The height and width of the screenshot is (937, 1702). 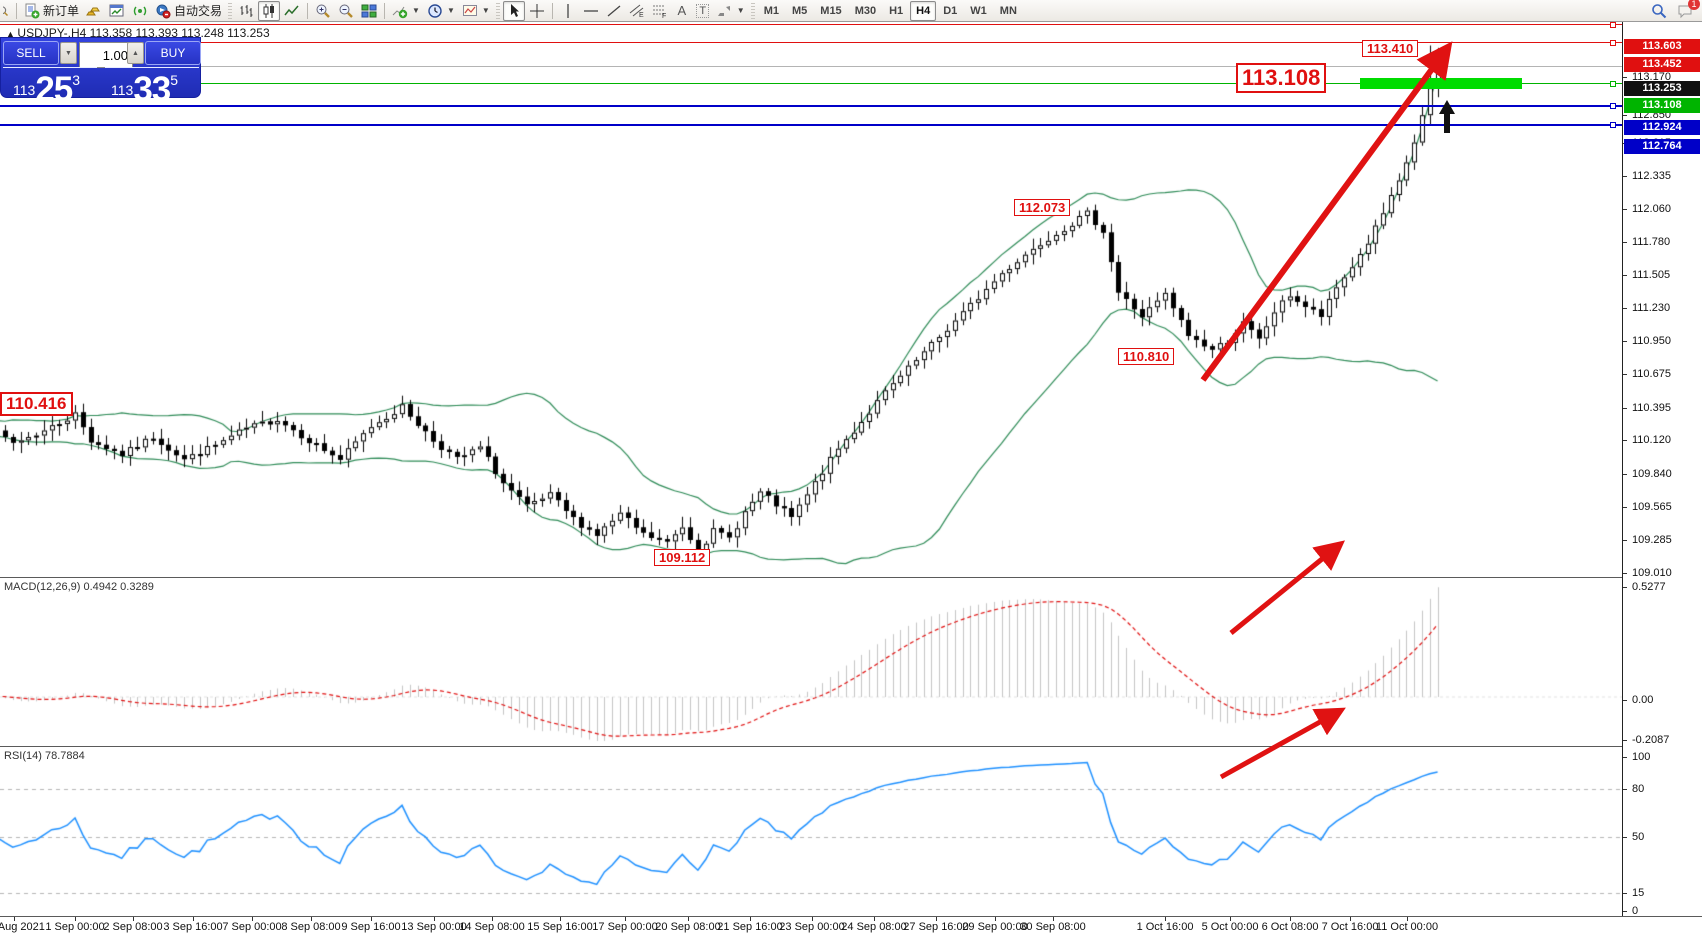 What do you see at coordinates (950, 10) in the screenshot?
I see `timeframe-d1-button: D1` at bounding box center [950, 10].